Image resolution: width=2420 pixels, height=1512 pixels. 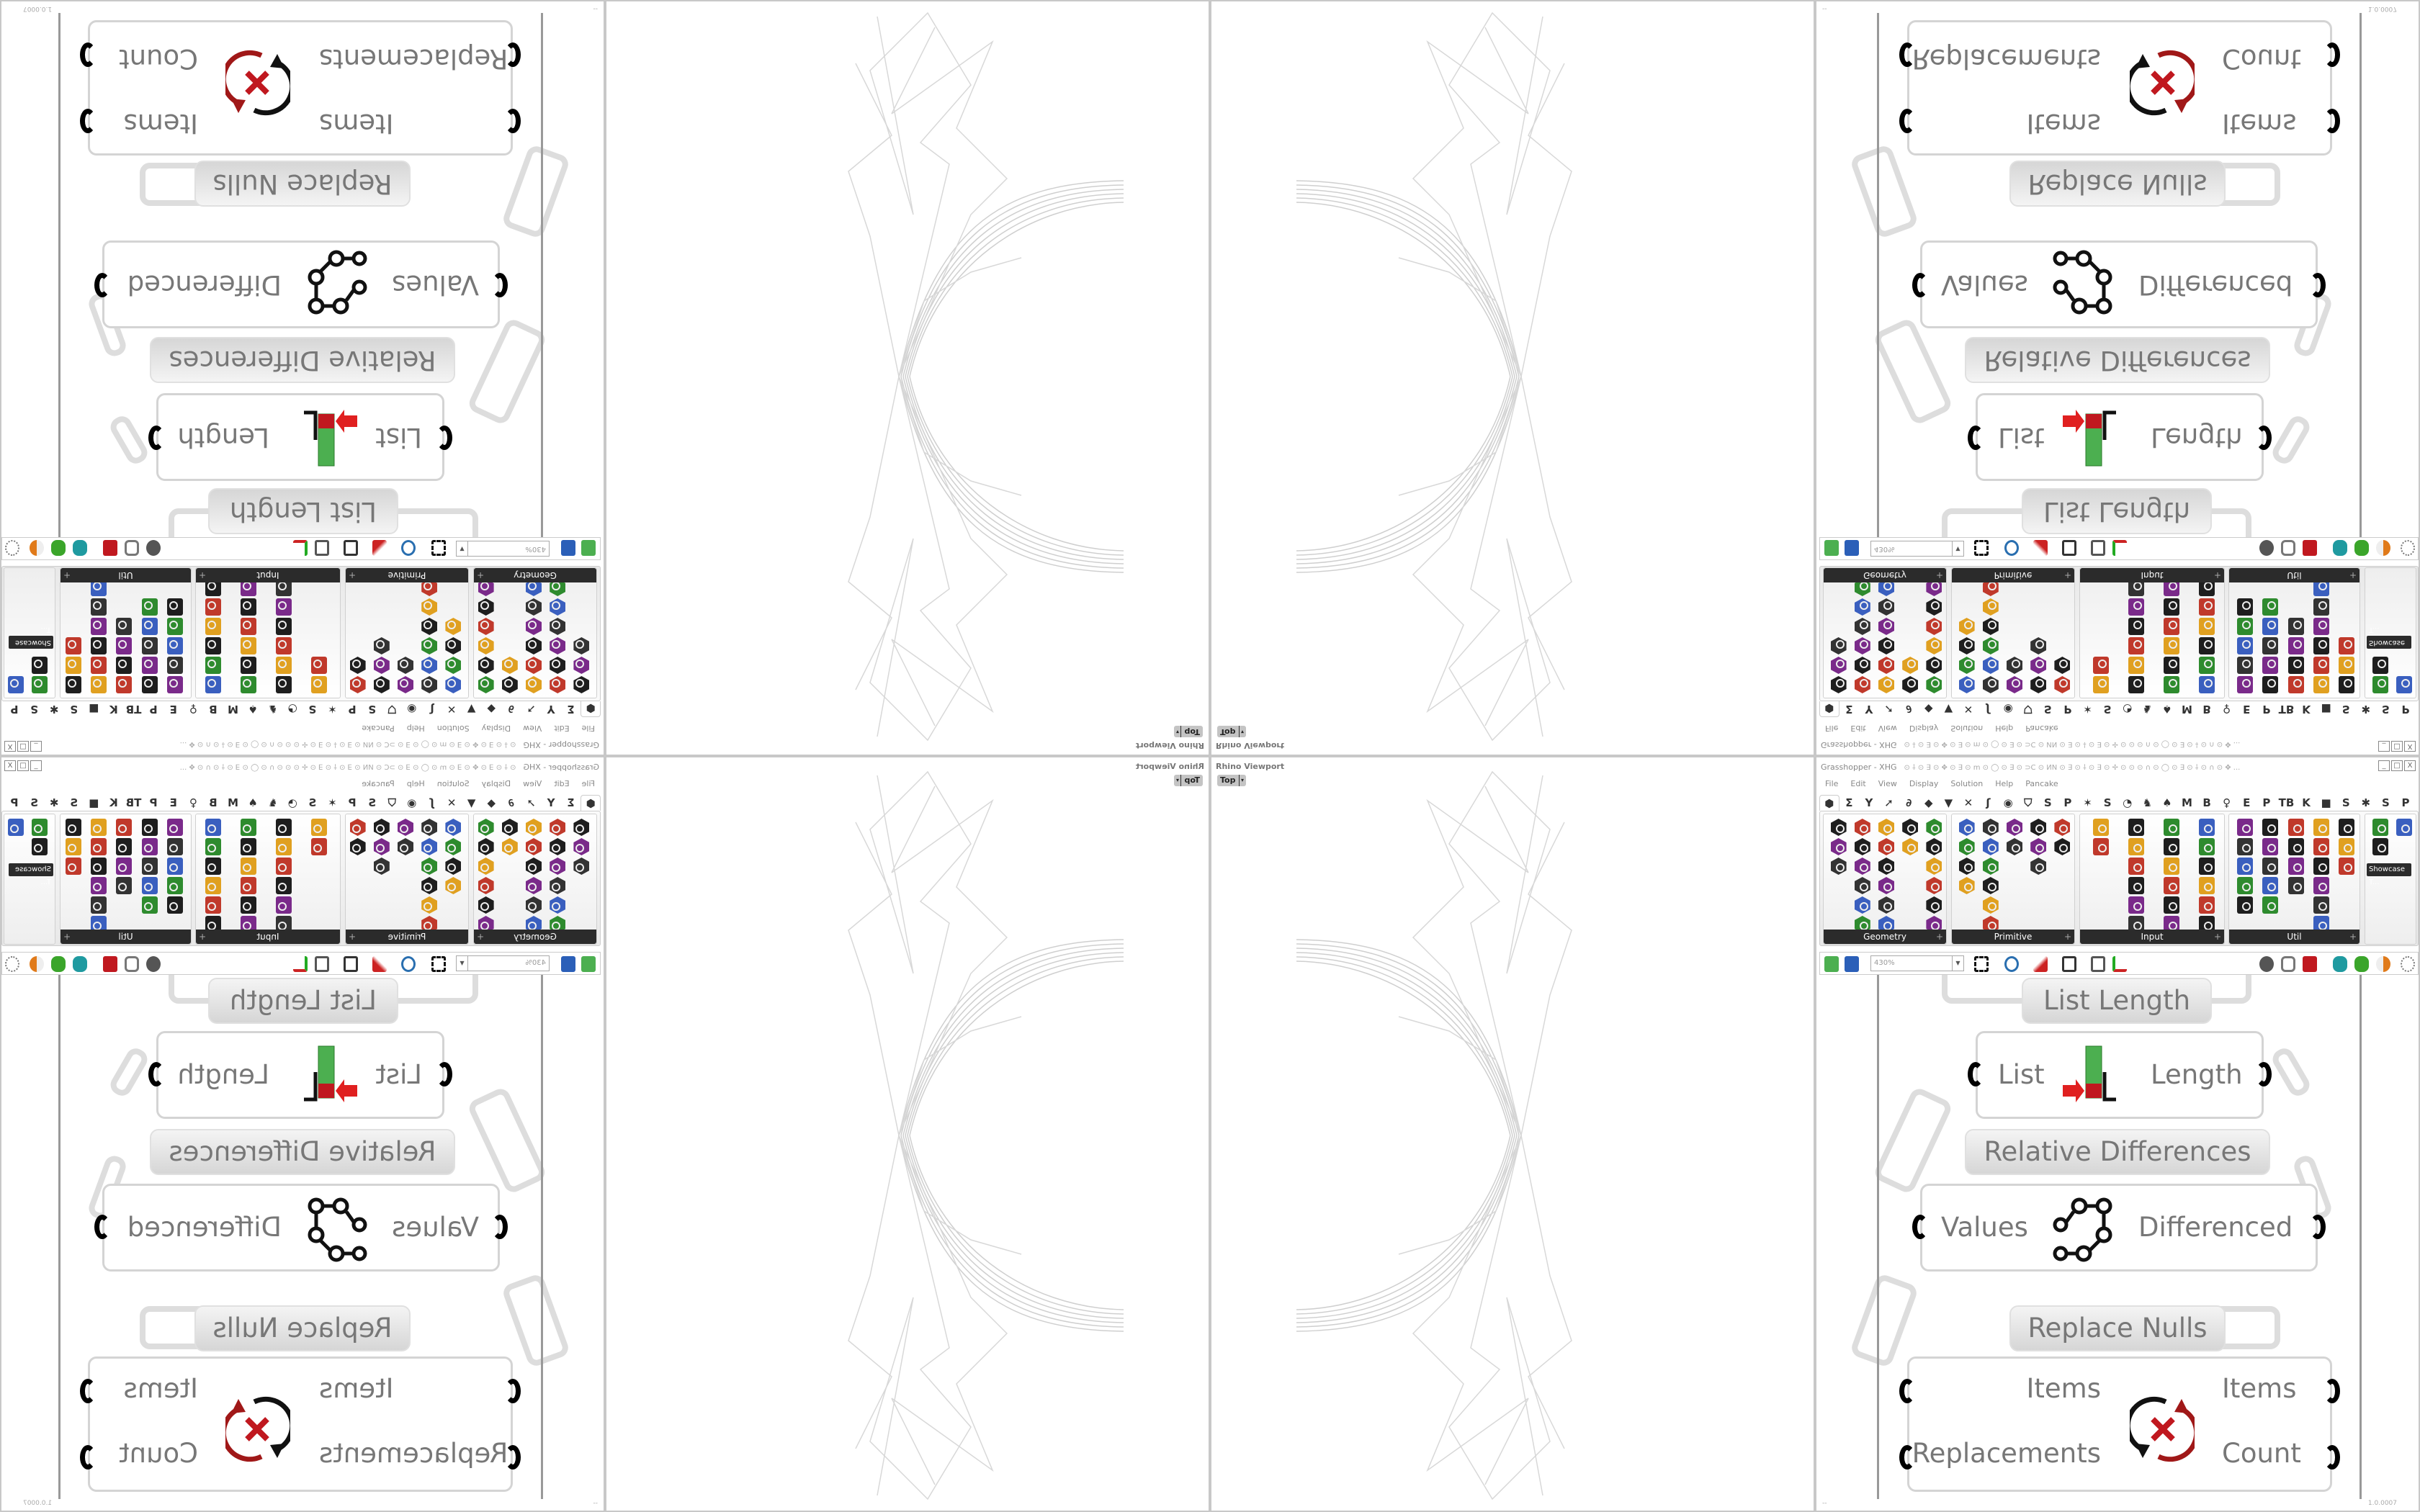 I want to click on relative-differences-component: Values Differenced, so click(x=301, y=1228).